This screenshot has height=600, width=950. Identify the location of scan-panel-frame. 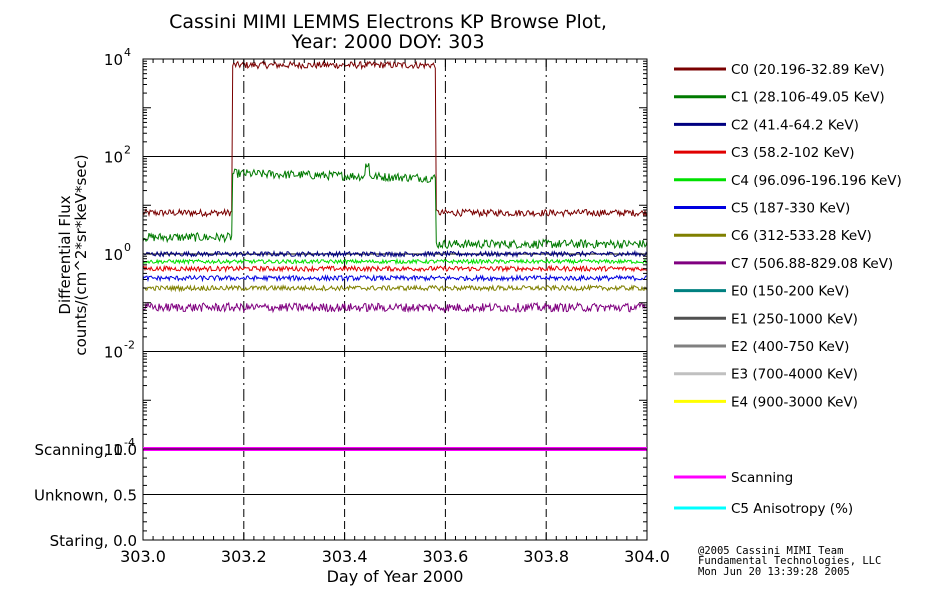
(395, 494).